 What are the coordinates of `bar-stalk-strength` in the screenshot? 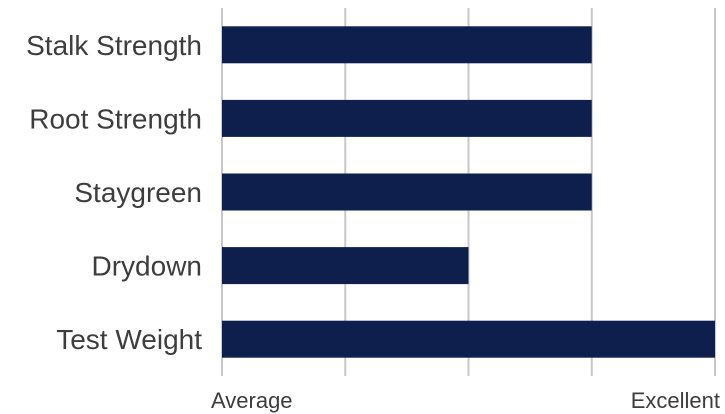 It's located at (407, 45).